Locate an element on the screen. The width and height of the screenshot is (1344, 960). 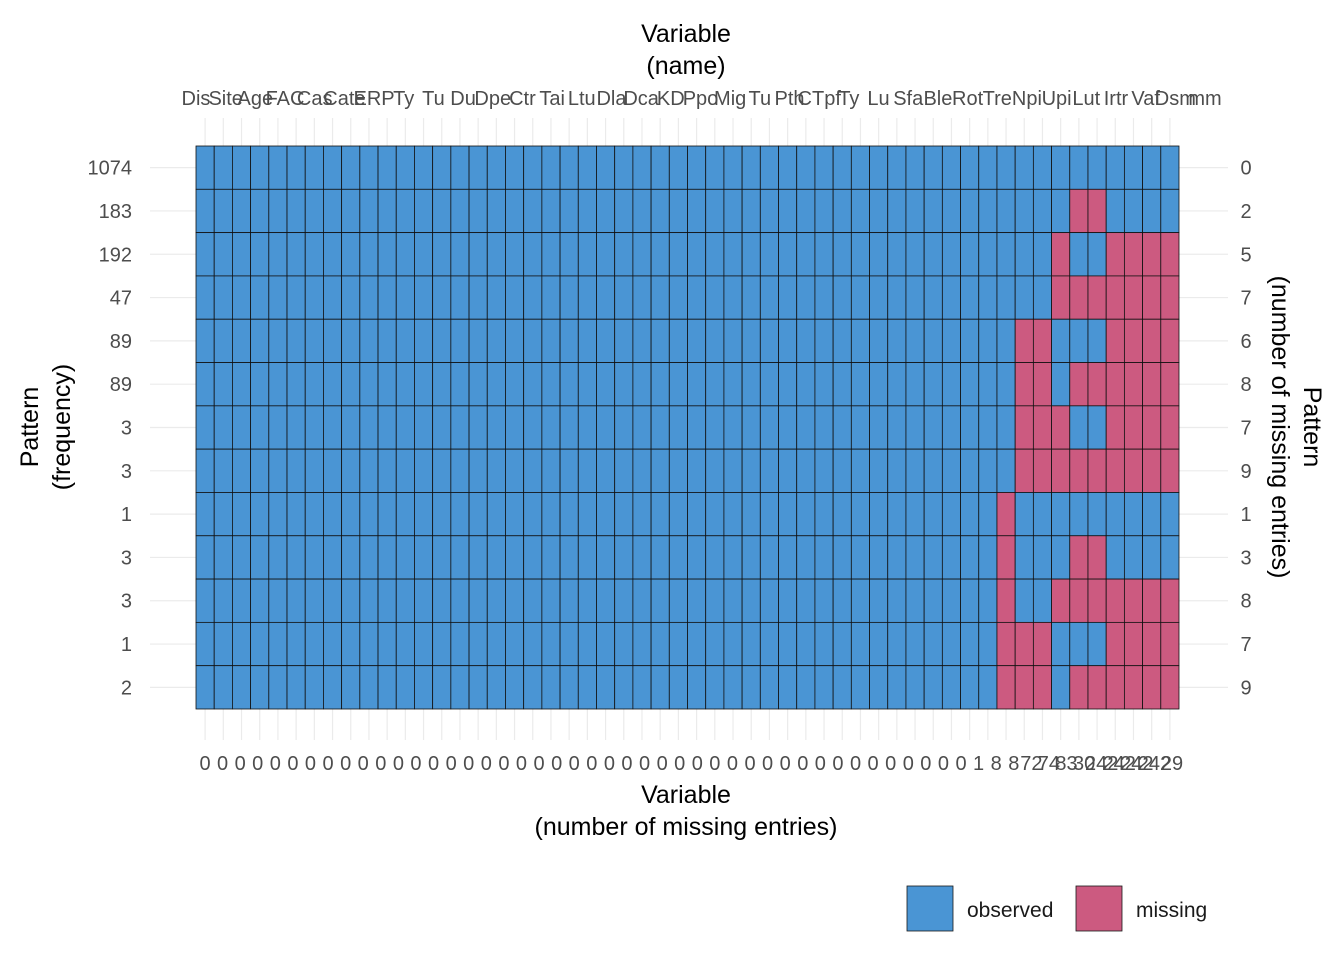
top-axis-subtitle: (name) is located at coordinates (685, 66).